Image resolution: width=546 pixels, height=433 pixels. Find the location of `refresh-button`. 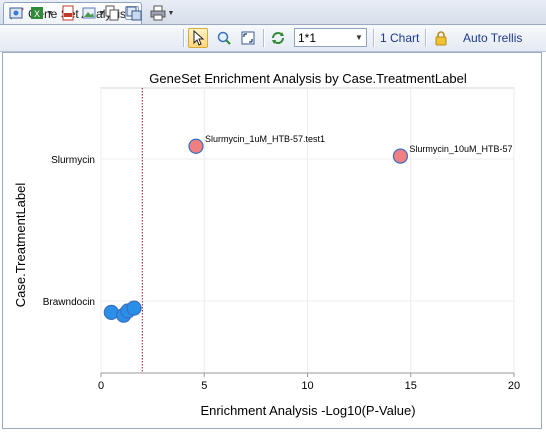

refresh-button is located at coordinates (278, 38).